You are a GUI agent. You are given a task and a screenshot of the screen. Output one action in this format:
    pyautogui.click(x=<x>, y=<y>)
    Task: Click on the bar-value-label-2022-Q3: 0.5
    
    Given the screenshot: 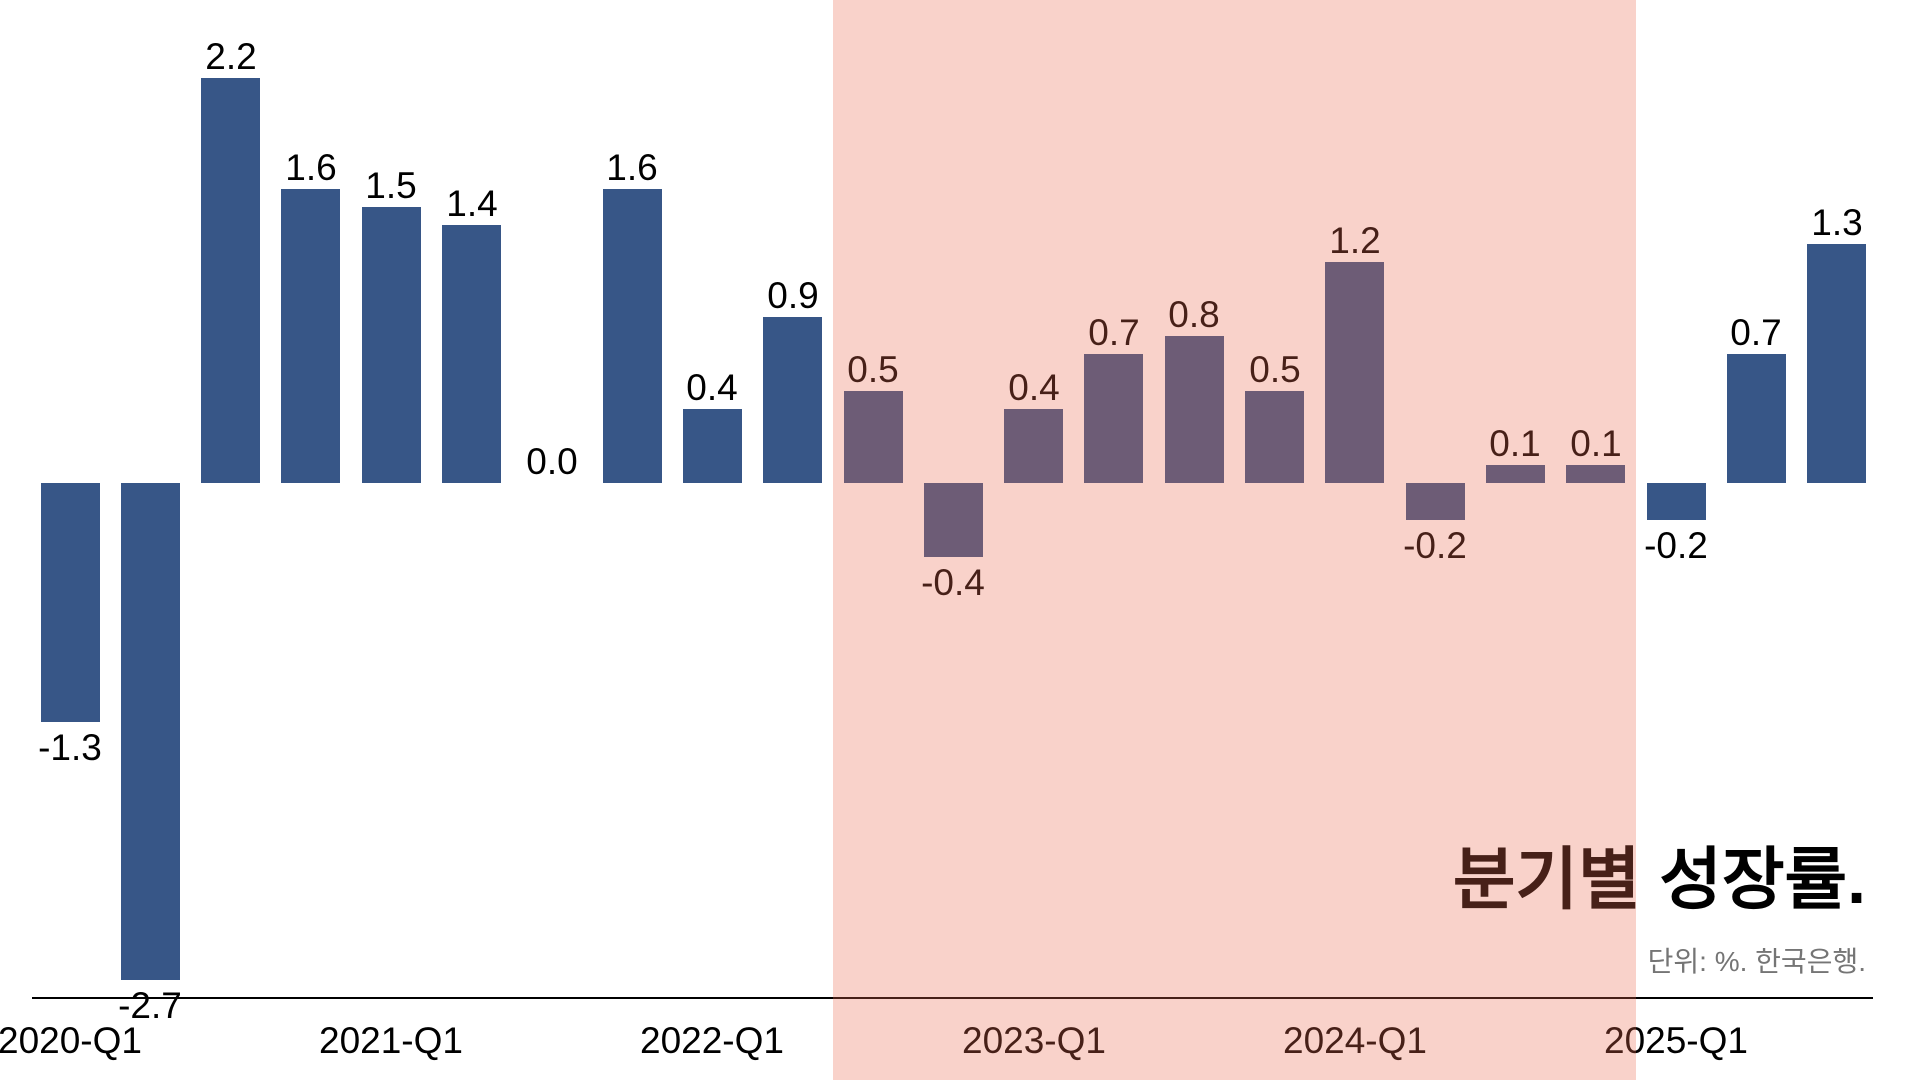 What is the action you would take?
    pyautogui.click(x=873, y=369)
    